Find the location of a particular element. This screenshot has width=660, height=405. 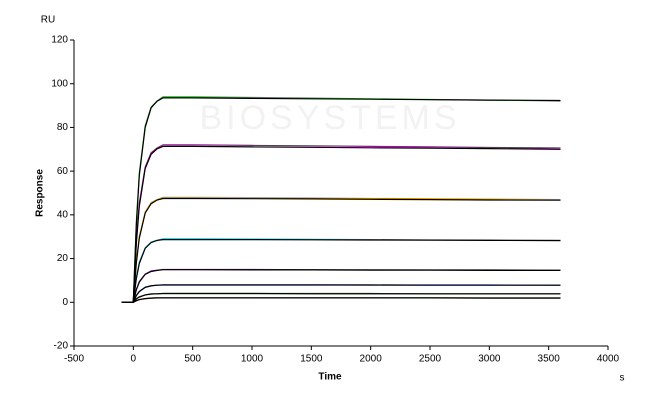

x-tick-label: 1000 is located at coordinates (252, 359).